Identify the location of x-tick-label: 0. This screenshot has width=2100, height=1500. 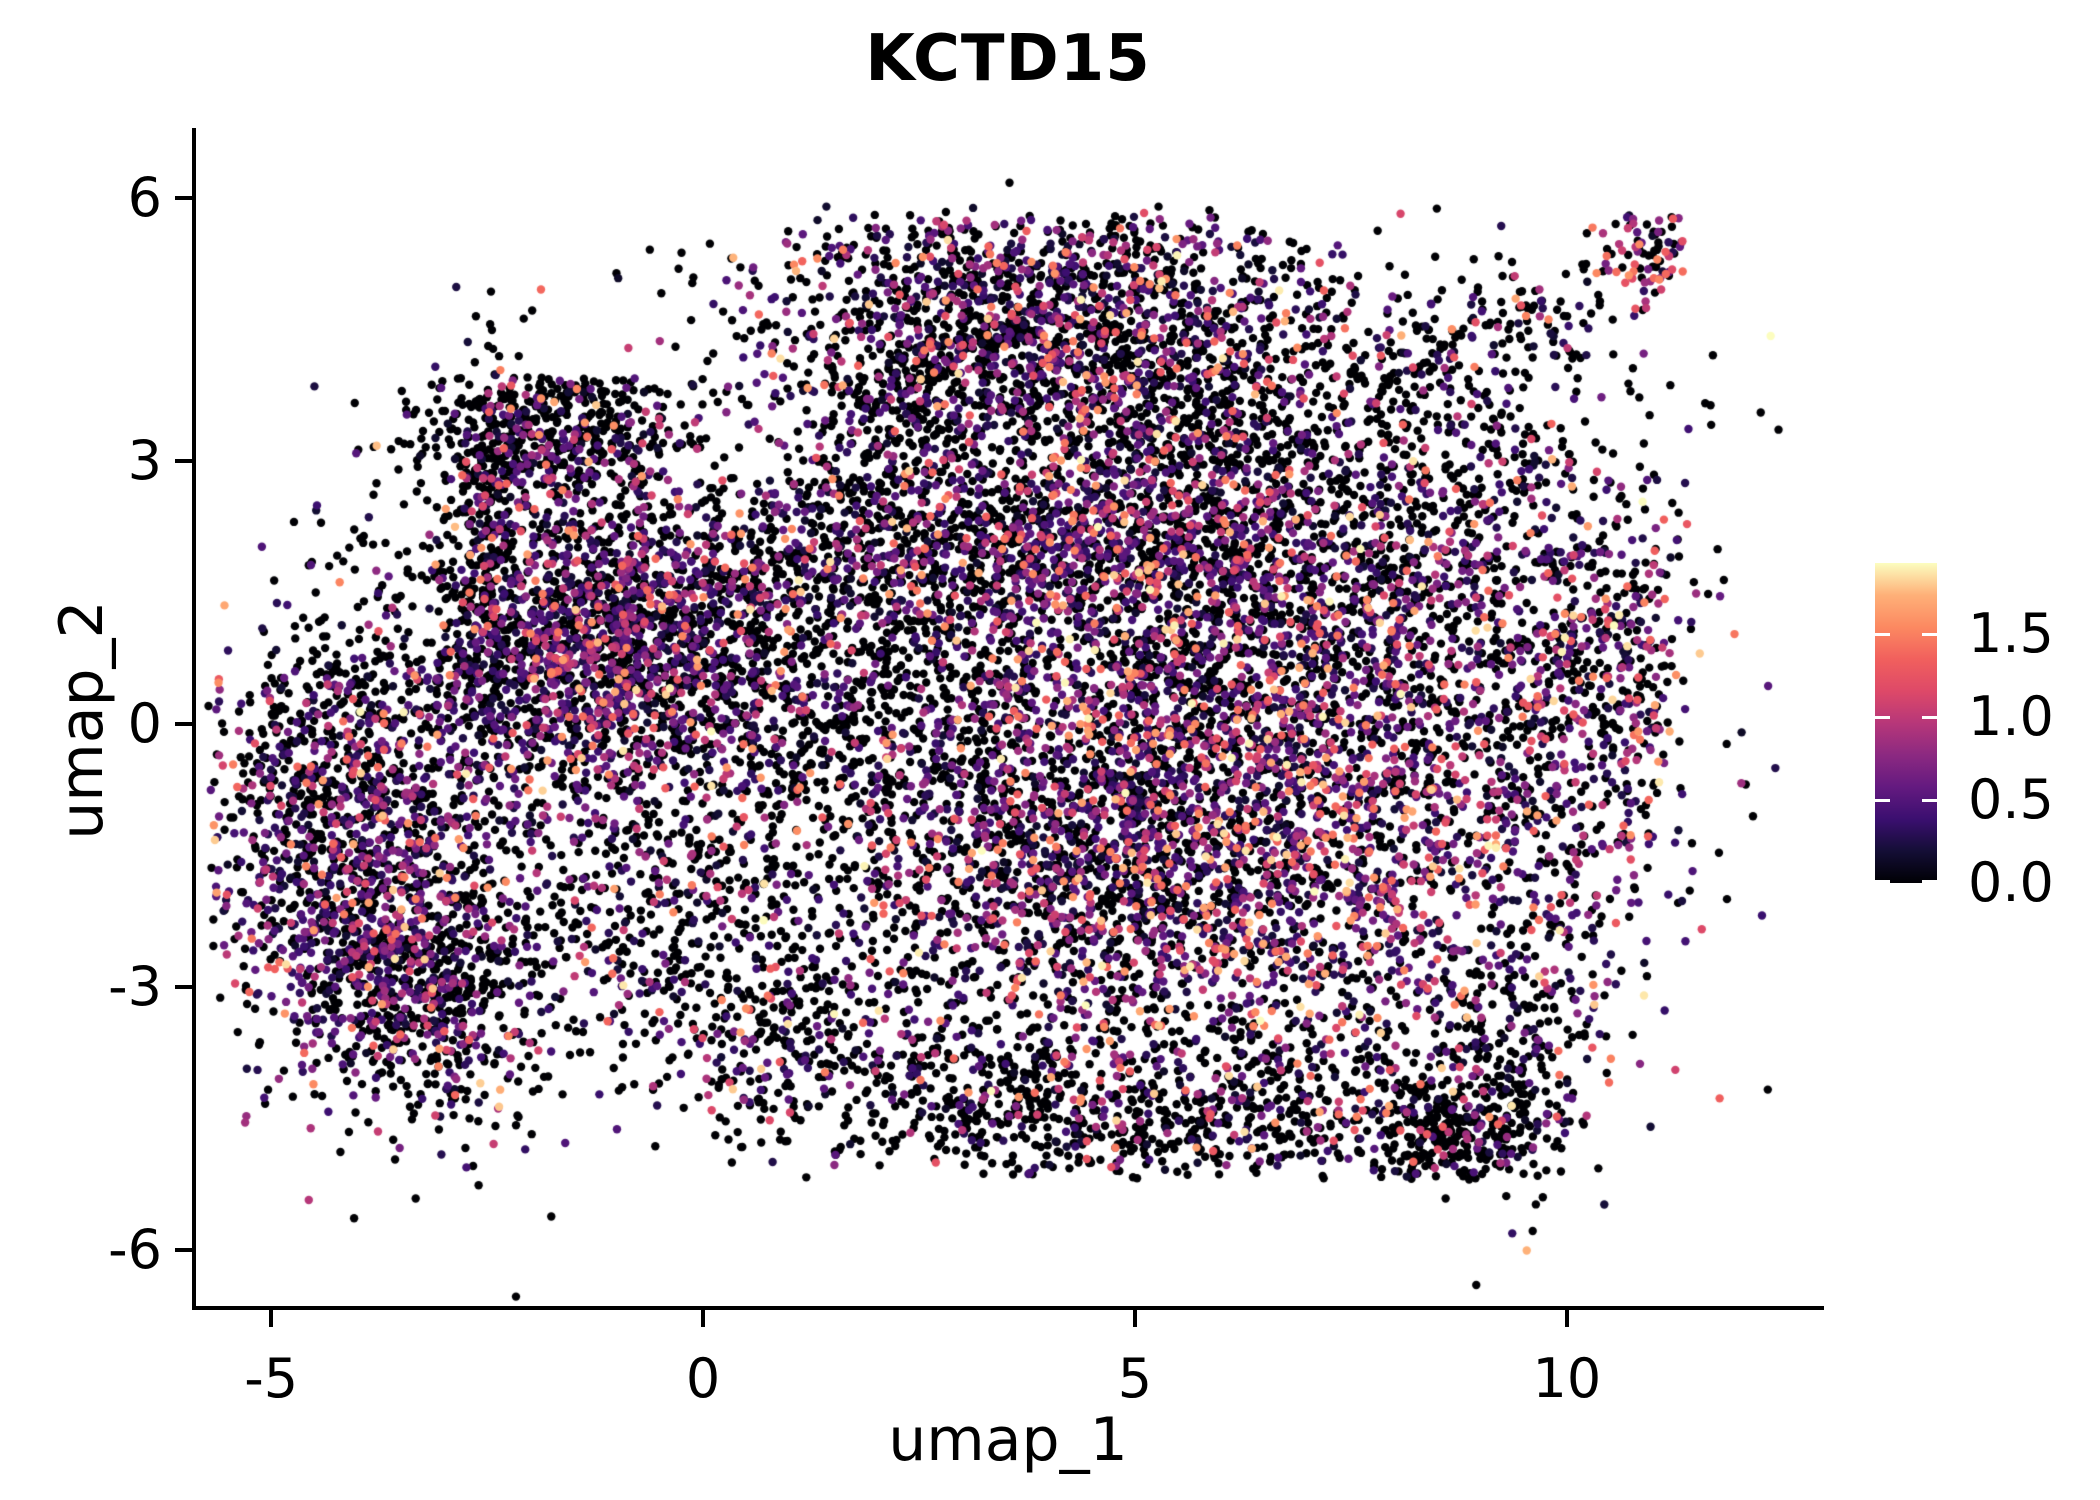
(703, 1378).